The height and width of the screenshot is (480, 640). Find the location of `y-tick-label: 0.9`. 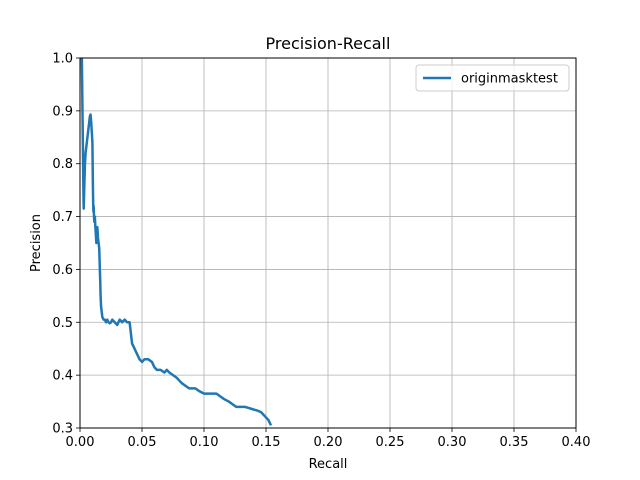

y-tick-label: 0.9 is located at coordinates (62, 111).